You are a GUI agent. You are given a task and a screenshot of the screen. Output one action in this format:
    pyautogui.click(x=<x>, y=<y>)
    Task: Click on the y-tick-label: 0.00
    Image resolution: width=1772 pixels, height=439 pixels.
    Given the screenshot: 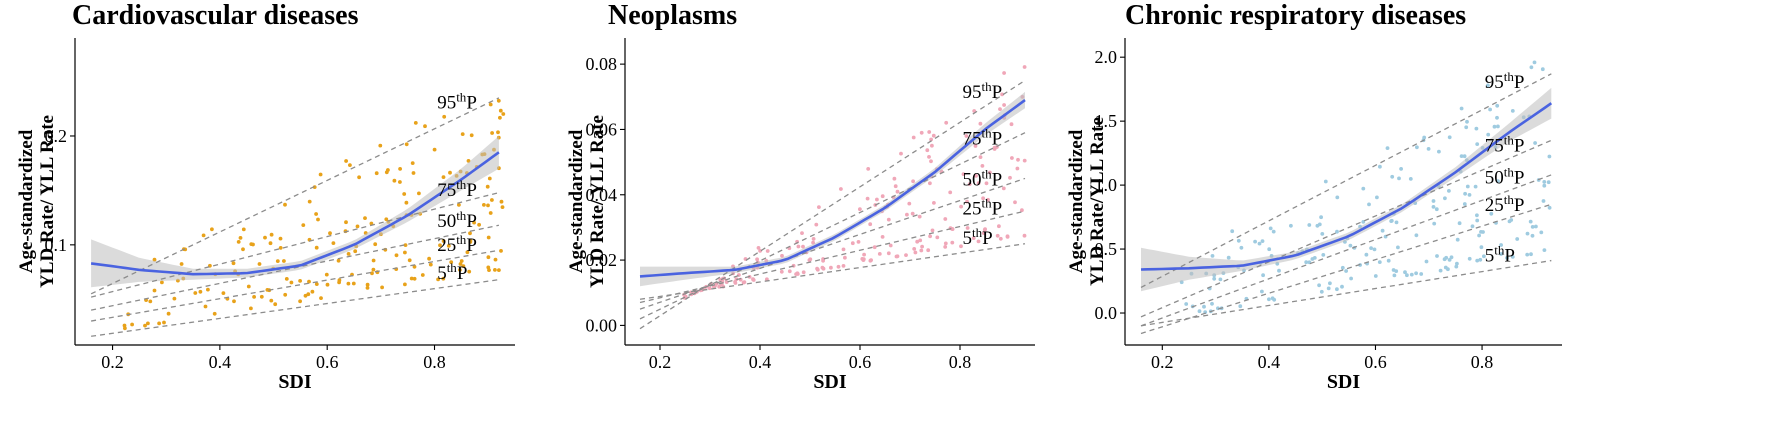 What is the action you would take?
    pyautogui.click(x=602, y=325)
    